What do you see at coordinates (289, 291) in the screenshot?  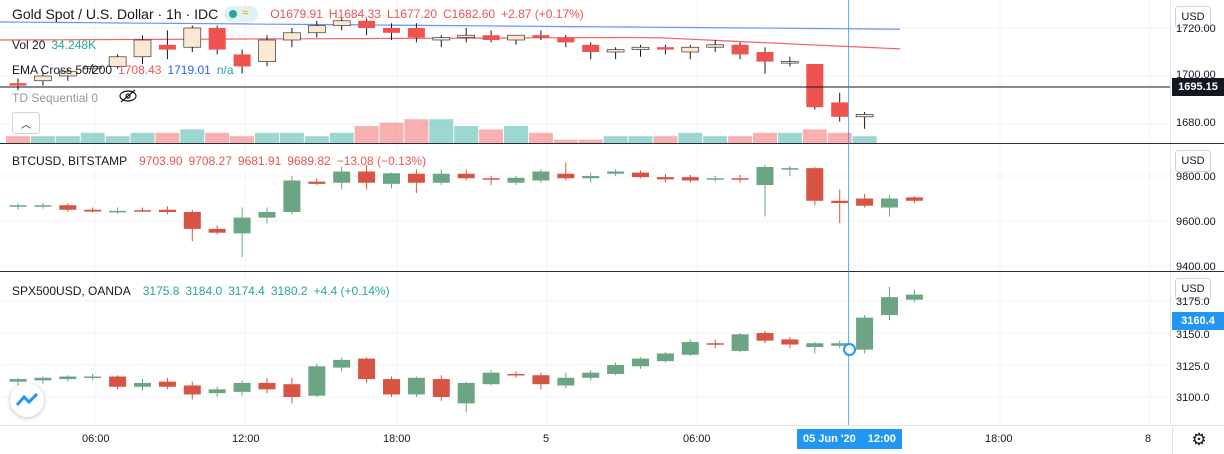 I see `spx-close: 3180.2` at bounding box center [289, 291].